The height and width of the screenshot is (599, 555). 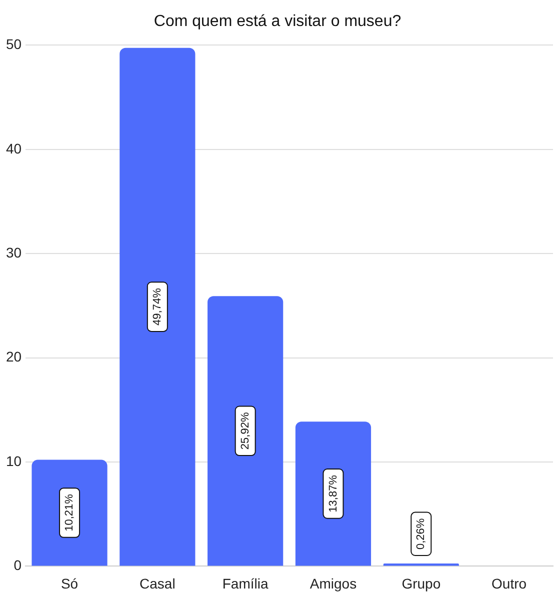 What do you see at coordinates (278, 21) in the screenshot?
I see `chart-title: Com quem está a visitar o museu?` at bounding box center [278, 21].